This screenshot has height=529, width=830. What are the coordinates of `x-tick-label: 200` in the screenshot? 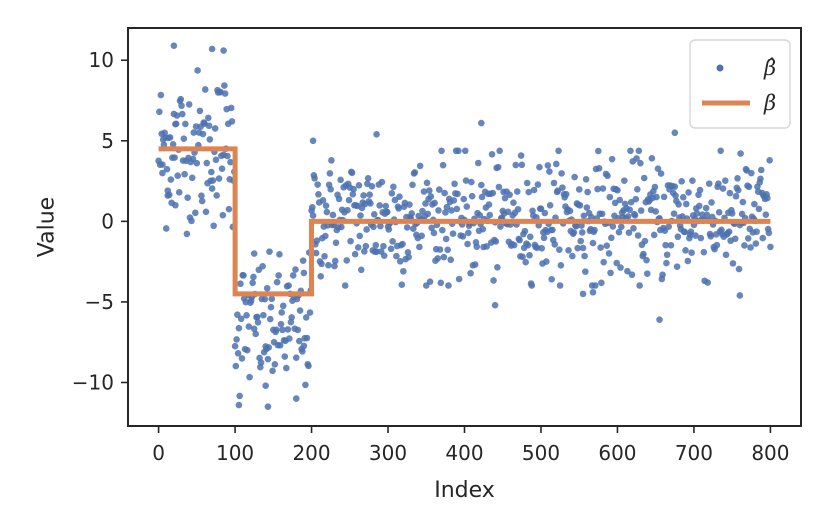 It's located at (311, 453).